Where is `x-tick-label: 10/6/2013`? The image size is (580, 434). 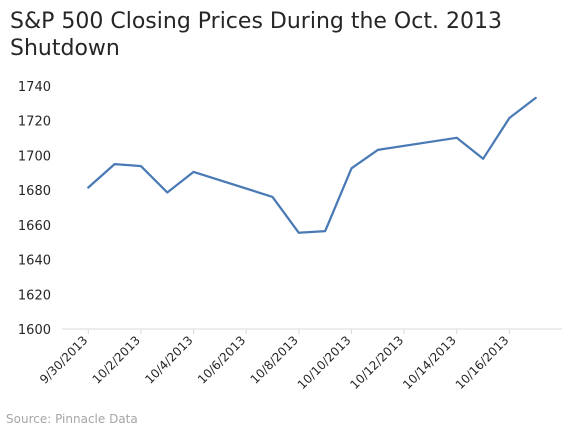
x-tick-label: 10/6/2013 is located at coordinates (221, 359).